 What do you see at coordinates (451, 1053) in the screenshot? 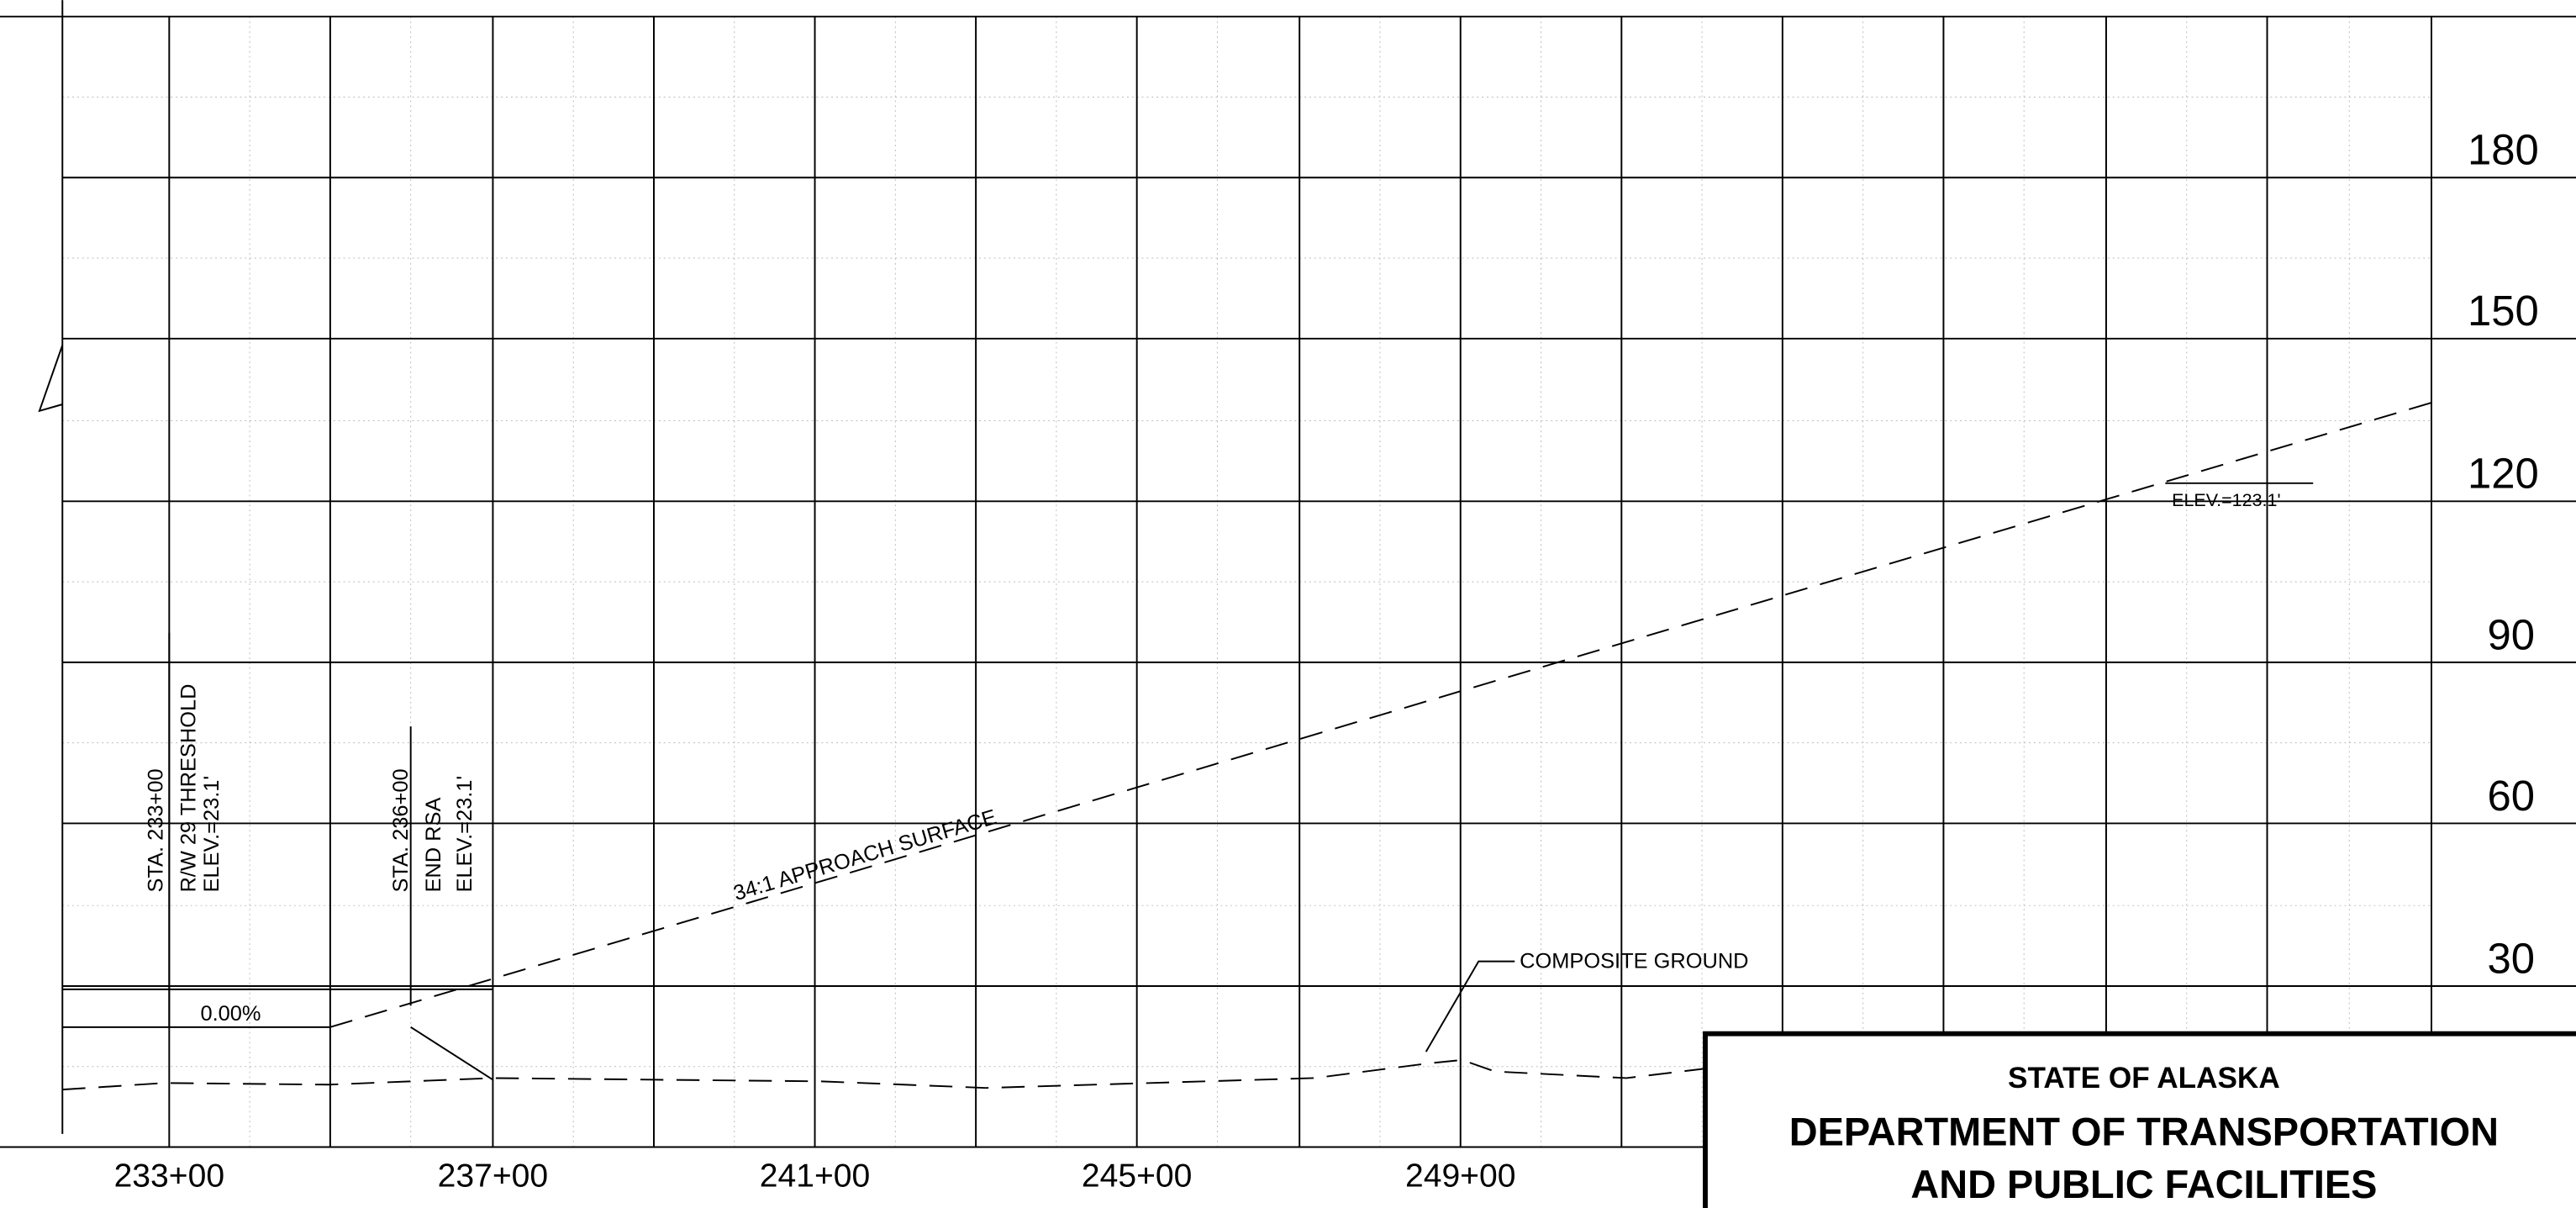
I see `rsa-slope` at bounding box center [451, 1053].